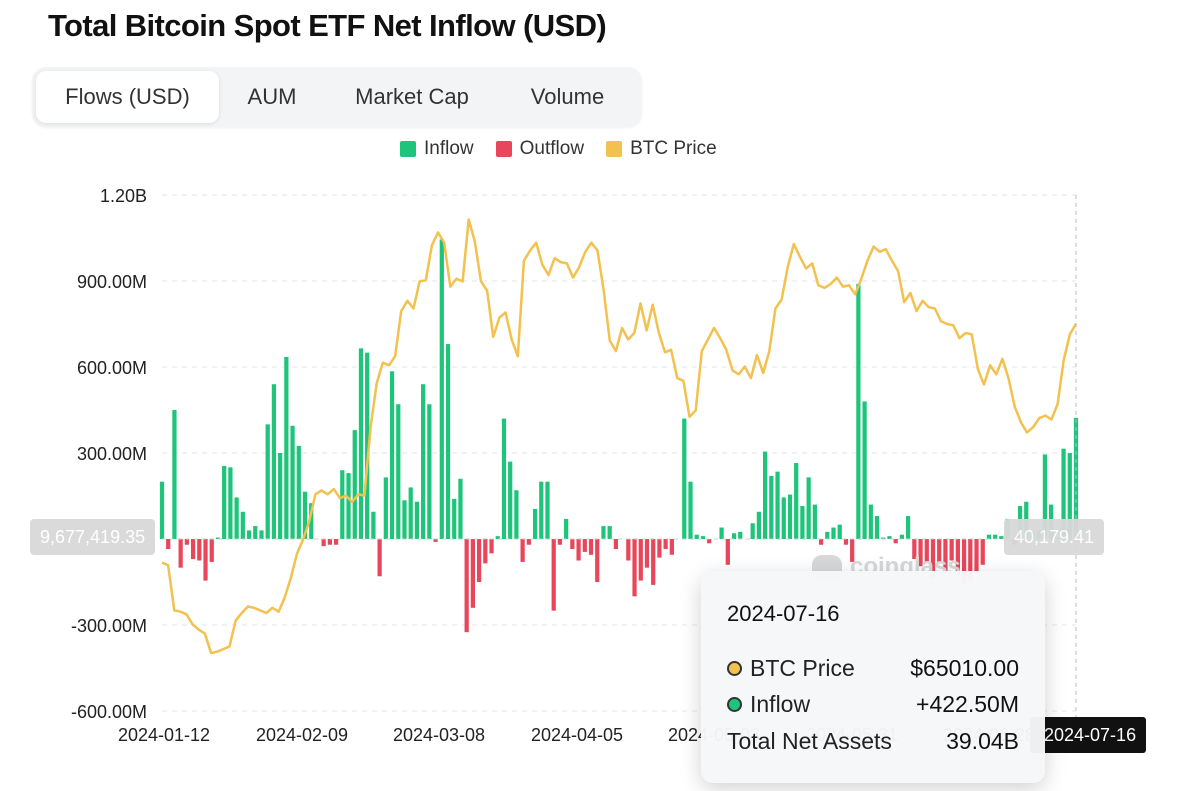 The width and height of the screenshot is (1200, 791). I want to click on y-tick-label: -600.00M, so click(109, 712).